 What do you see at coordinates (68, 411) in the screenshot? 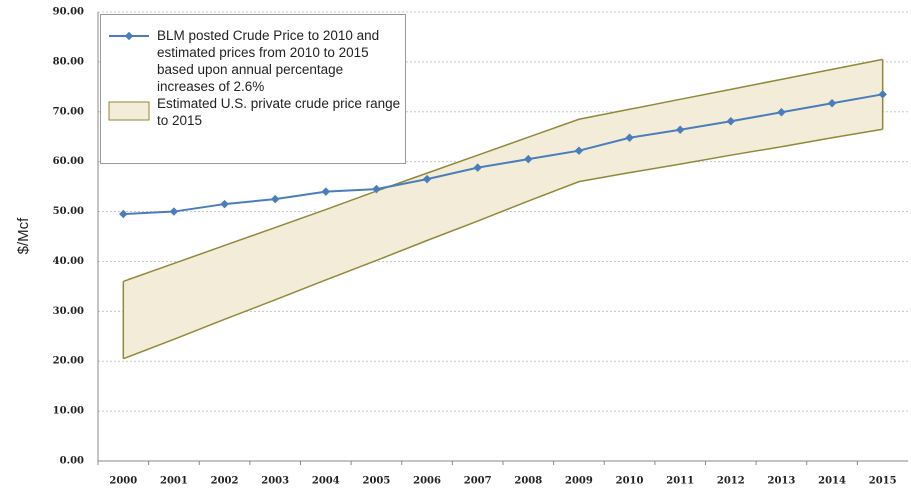
I see `y-tick-label: 10.00` at bounding box center [68, 411].